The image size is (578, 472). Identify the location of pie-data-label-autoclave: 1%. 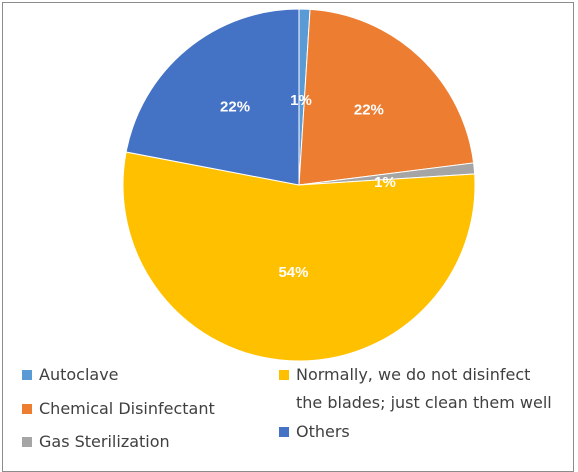
(301, 100).